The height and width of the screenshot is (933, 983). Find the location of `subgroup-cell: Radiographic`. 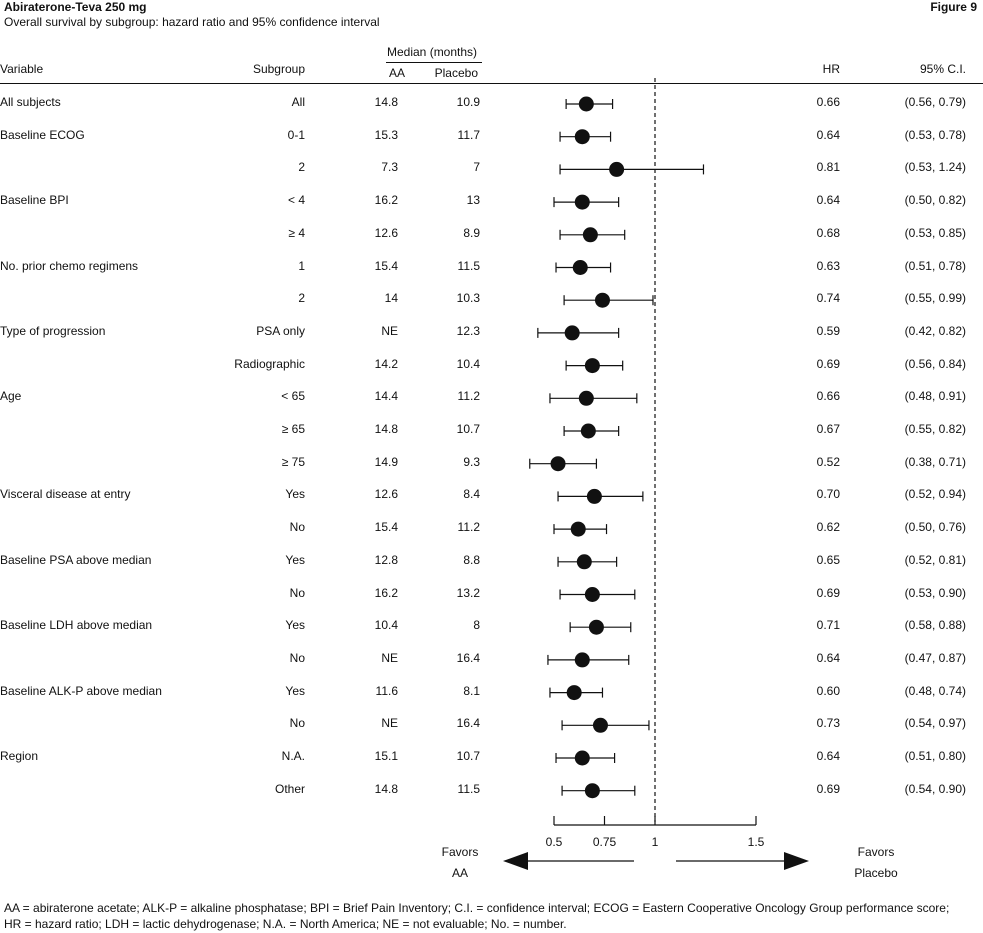

subgroup-cell: Radiographic is located at coordinates (269, 363).